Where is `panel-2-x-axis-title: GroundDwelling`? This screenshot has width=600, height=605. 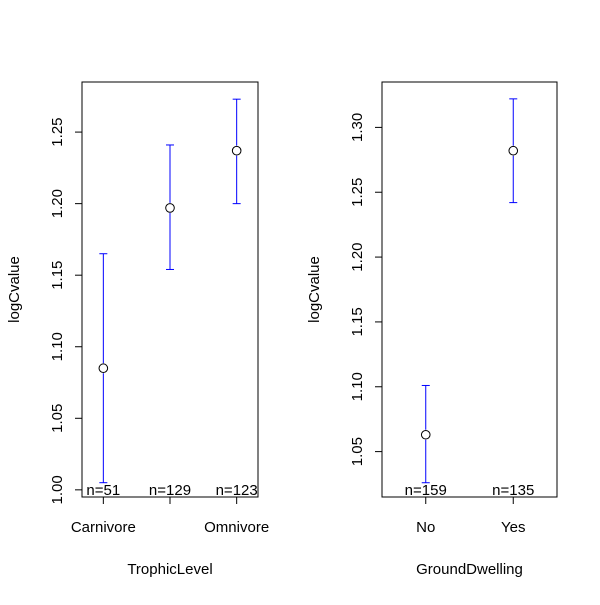 panel-2-x-axis-title: GroundDwelling is located at coordinates (469, 569).